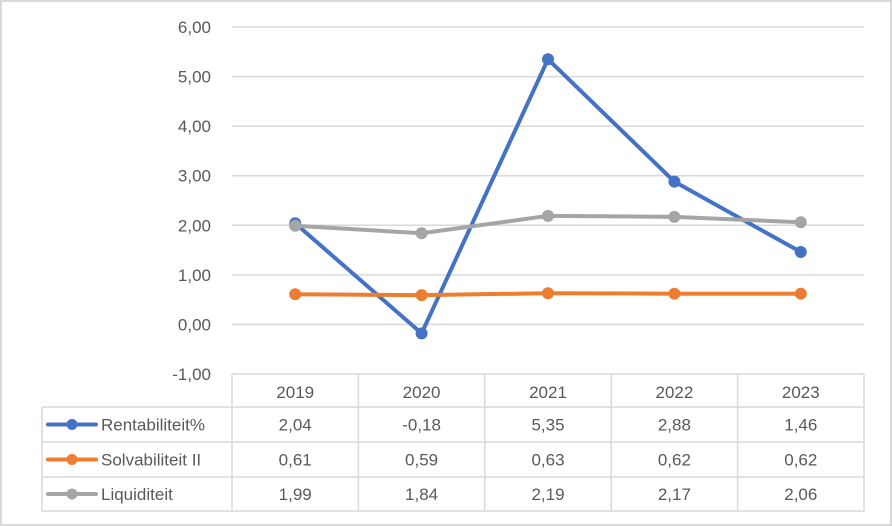 The height and width of the screenshot is (526, 892). Describe the element at coordinates (547, 460) in the screenshot. I see `table-cell-value: 0,63` at that location.